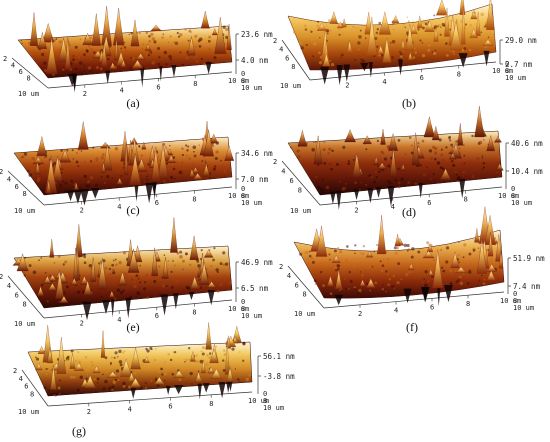 Image resolution: width=550 pixels, height=442 pixels. Describe the element at coordinates (347, 85) in the screenshot. I see `x-axis-tick-label: 2` at that location.